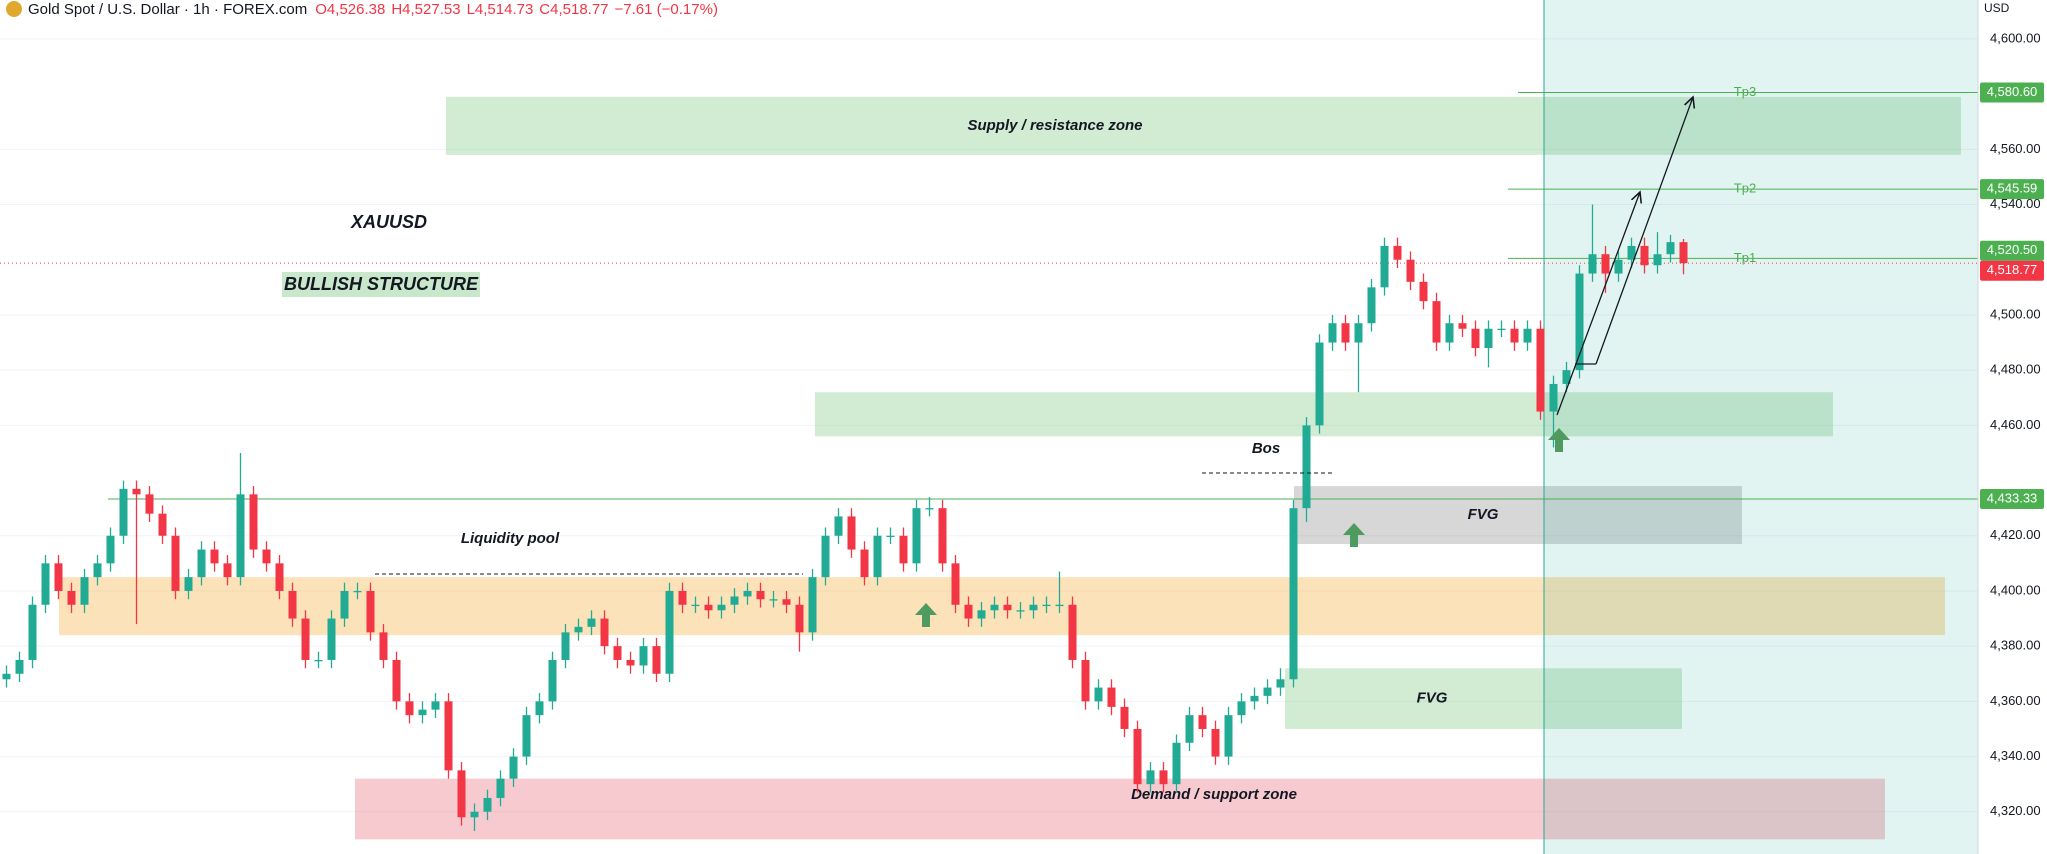  I want to click on symbol-icon, so click(14, 9).